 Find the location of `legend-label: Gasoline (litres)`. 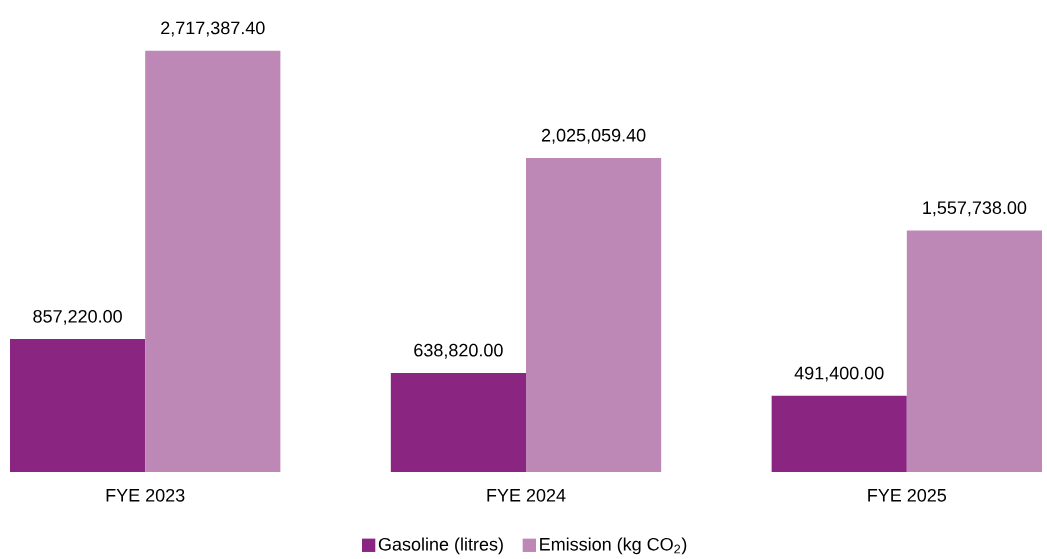

legend-label: Gasoline (litres) is located at coordinates (440, 546).